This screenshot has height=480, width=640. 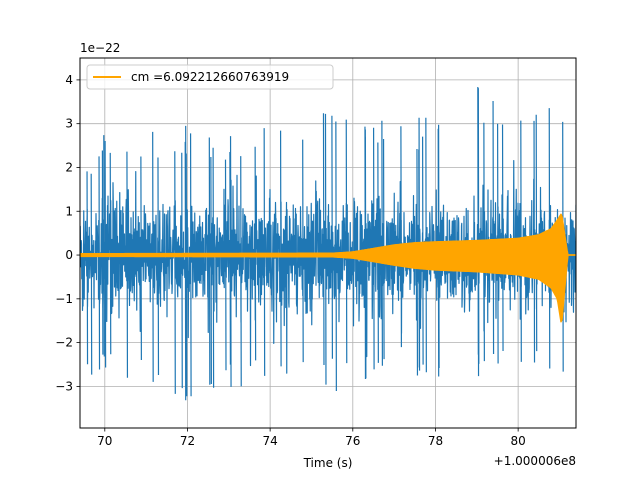 What do you see at coordinates (69, 167) in the screenshot?
I see `y-tick-label: 2` at bounding box center [69, 167].